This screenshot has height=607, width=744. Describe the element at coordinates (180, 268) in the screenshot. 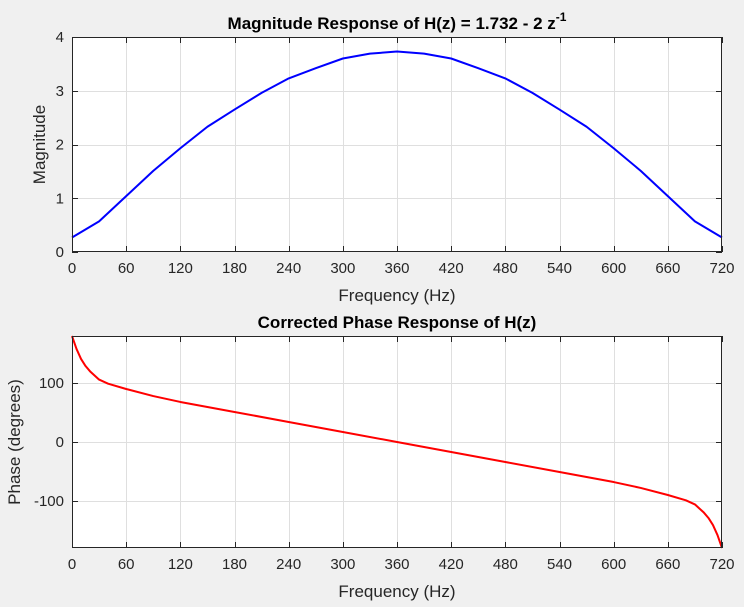

I see `magnitude-x-tick-label: 120` at that location.